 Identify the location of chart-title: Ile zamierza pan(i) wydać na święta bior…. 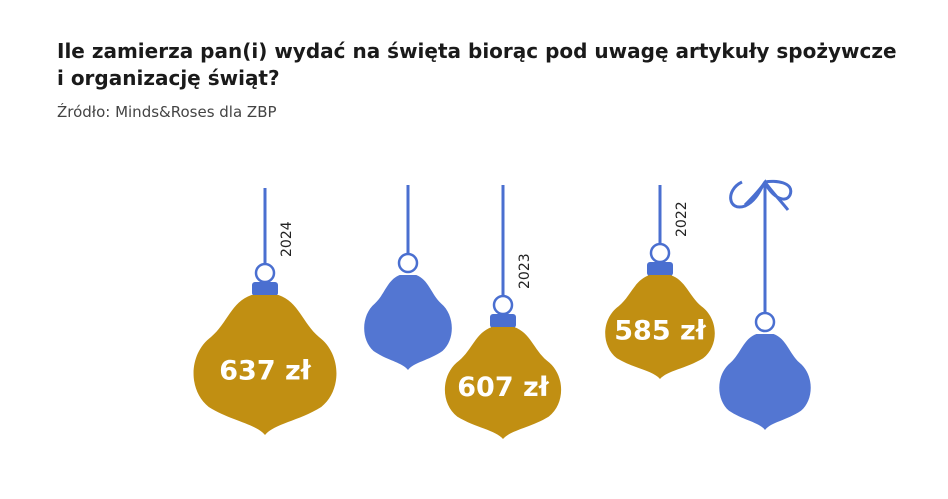
(477, 64).